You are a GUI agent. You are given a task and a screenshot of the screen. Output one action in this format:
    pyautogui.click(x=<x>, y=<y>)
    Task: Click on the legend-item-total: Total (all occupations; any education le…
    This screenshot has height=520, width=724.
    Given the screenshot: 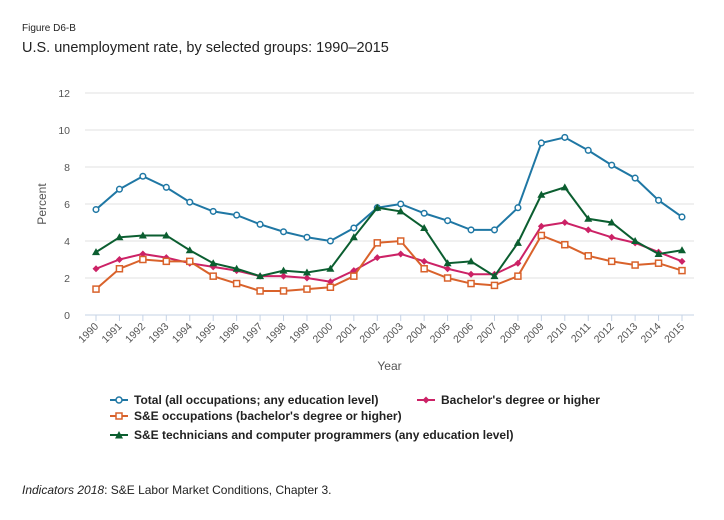 What is the action you would take?
    pyautogui.click(x=244, y=400)
    